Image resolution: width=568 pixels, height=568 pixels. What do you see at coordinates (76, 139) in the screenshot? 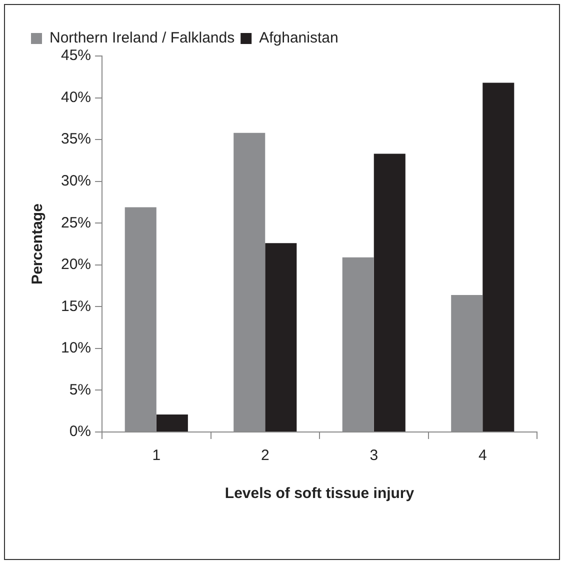
I see `y-tick-label: 35%` at bounding box center [76, 139].